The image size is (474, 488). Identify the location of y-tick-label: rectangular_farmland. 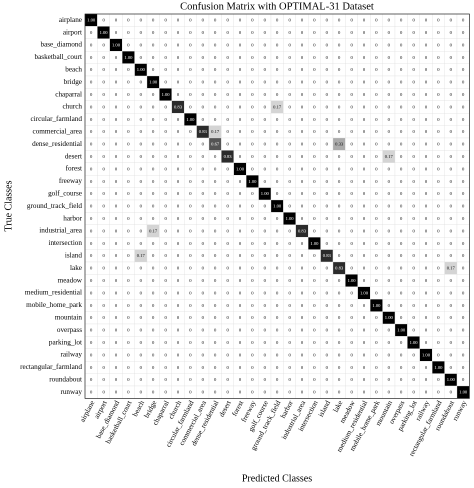
(51, 367).